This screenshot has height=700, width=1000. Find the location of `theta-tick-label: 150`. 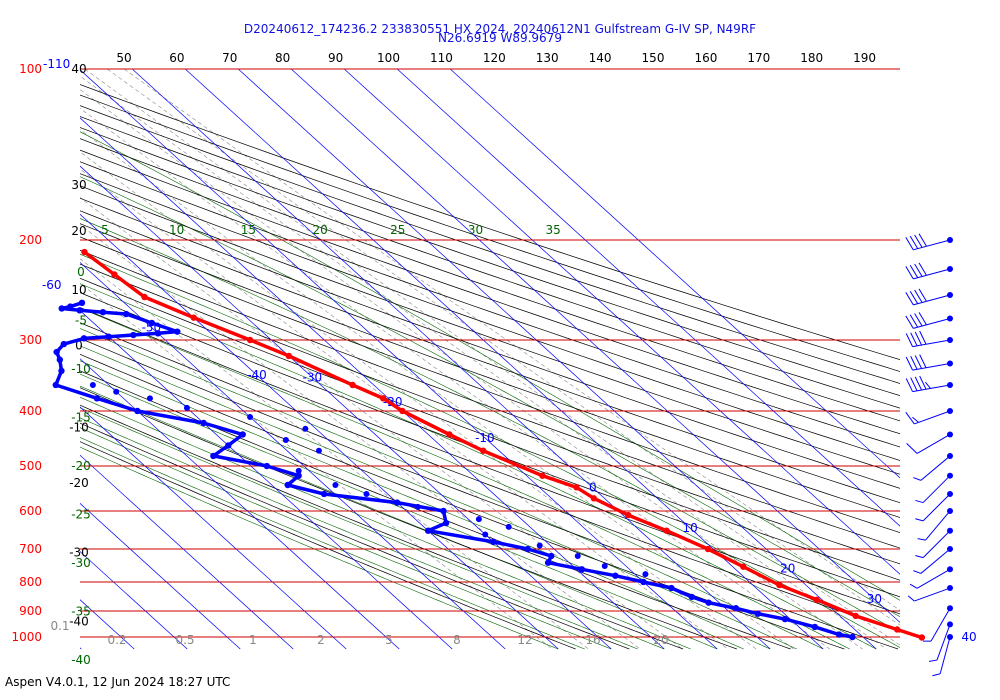

theta-tick-label: 150 is located at coordinates (653, 58).